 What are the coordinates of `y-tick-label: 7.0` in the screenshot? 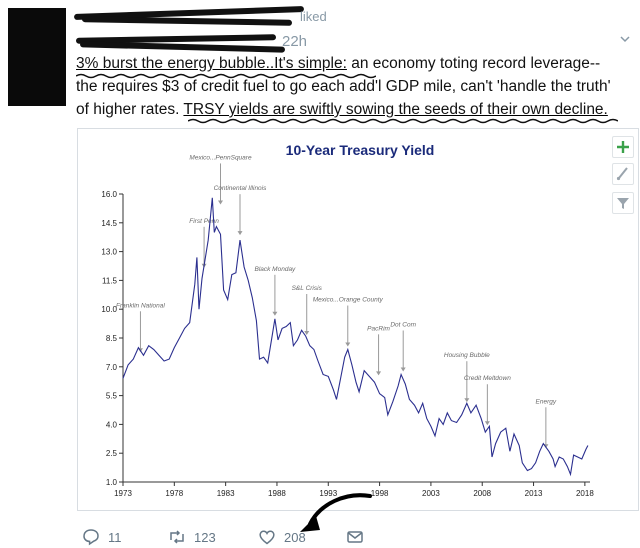 It's located at (112, 367).